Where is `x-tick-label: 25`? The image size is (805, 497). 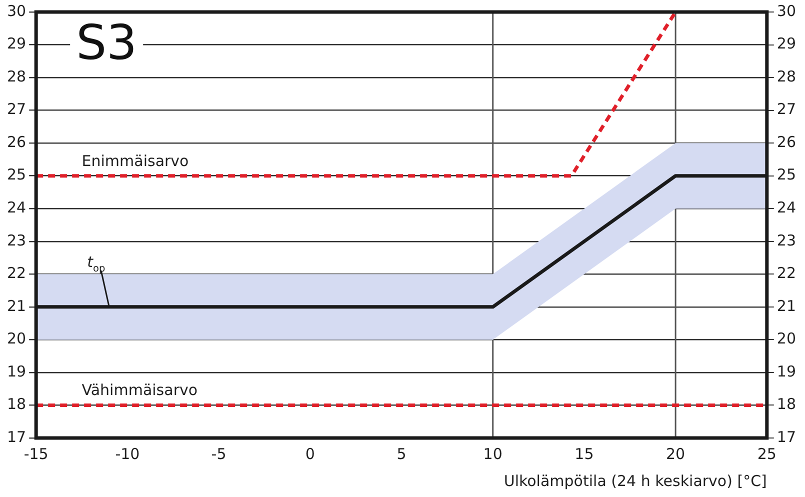 x-tick-label: 25 is located at coordinates (766, 453).